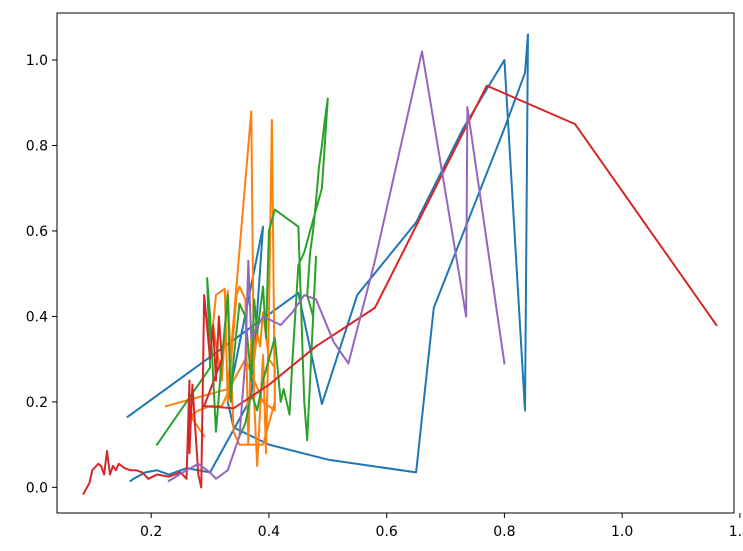  What do you see at coordinates (37, 488) in the screenshot?
I see `y-tick-label: 0.0` at bounding box center [37, 488].